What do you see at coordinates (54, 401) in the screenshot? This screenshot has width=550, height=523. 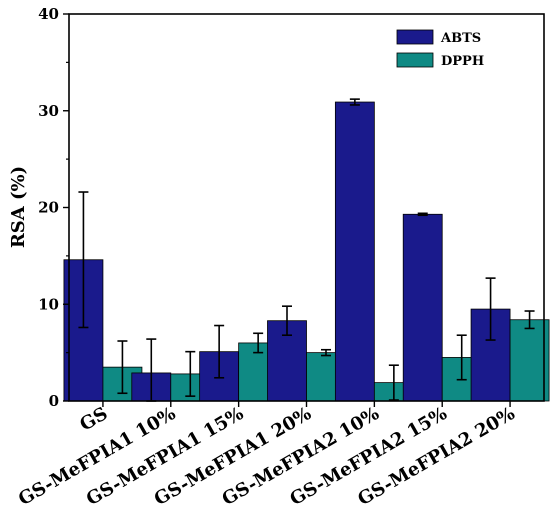 I see `y-tick-label-0: 0` at bounding box center [54, 401].